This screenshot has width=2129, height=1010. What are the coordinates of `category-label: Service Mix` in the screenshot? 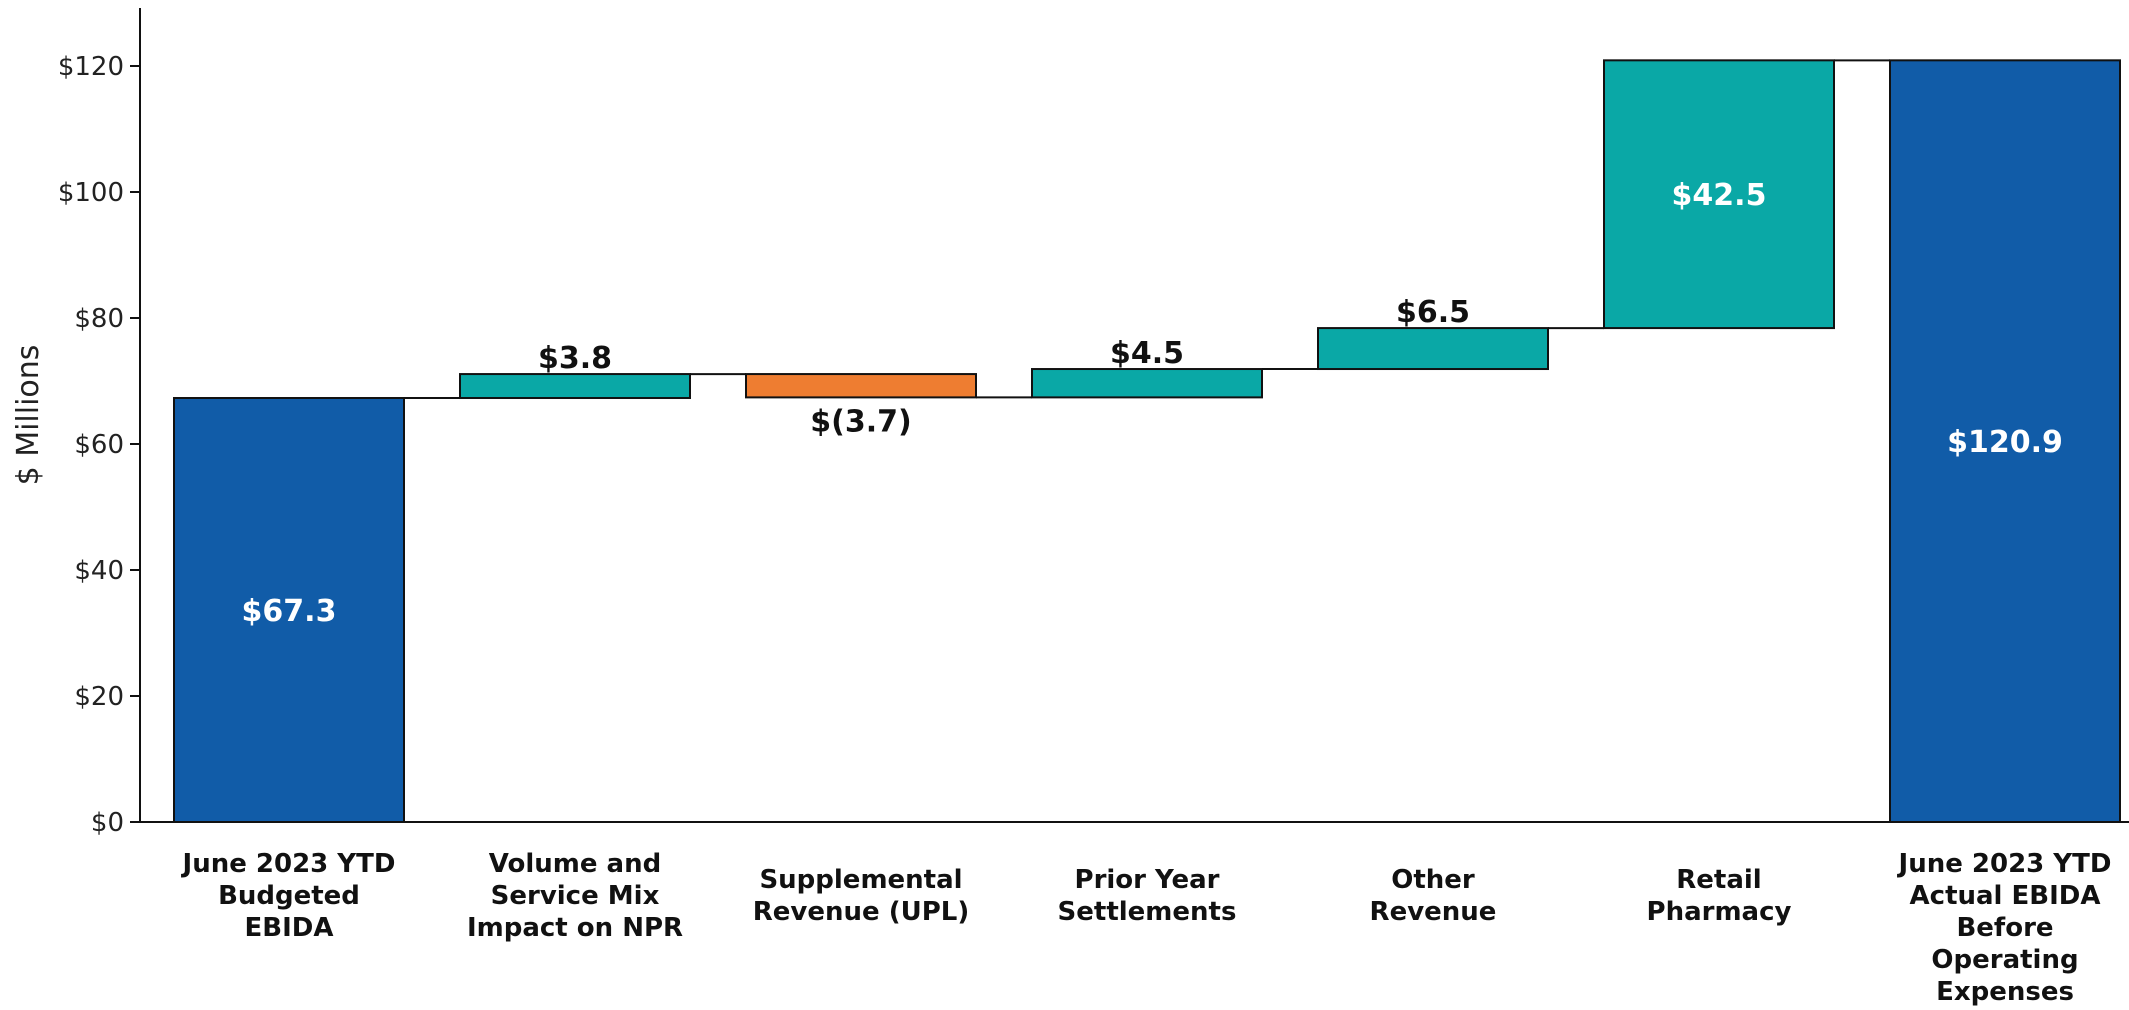 It's located at (575, 896).